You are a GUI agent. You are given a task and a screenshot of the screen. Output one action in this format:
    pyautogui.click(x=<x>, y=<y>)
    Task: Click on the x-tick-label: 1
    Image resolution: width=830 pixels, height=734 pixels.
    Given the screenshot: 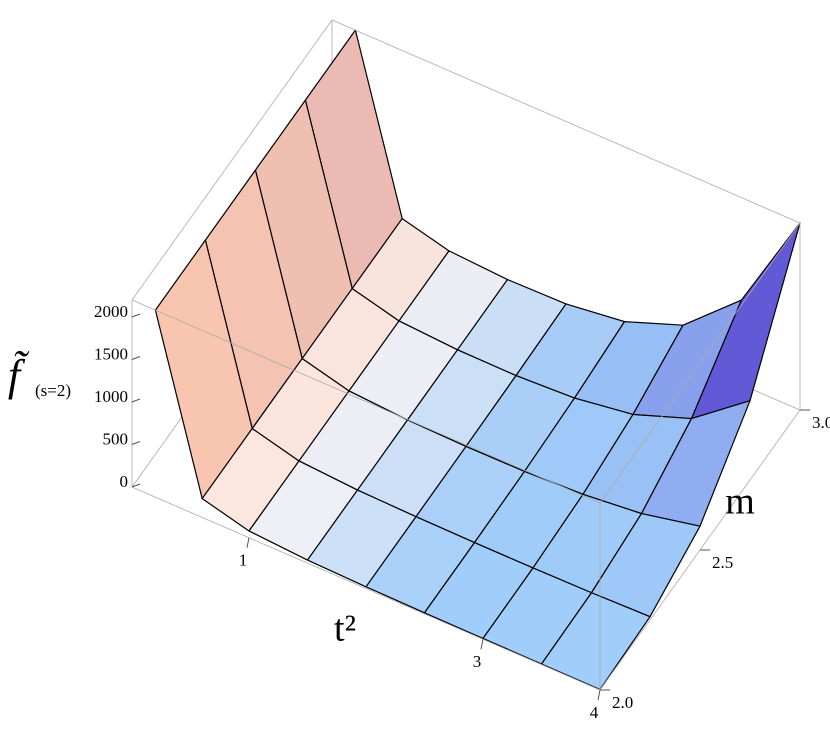 What is the action you would take?
    pyautogui.click(x=243, y=560)
    